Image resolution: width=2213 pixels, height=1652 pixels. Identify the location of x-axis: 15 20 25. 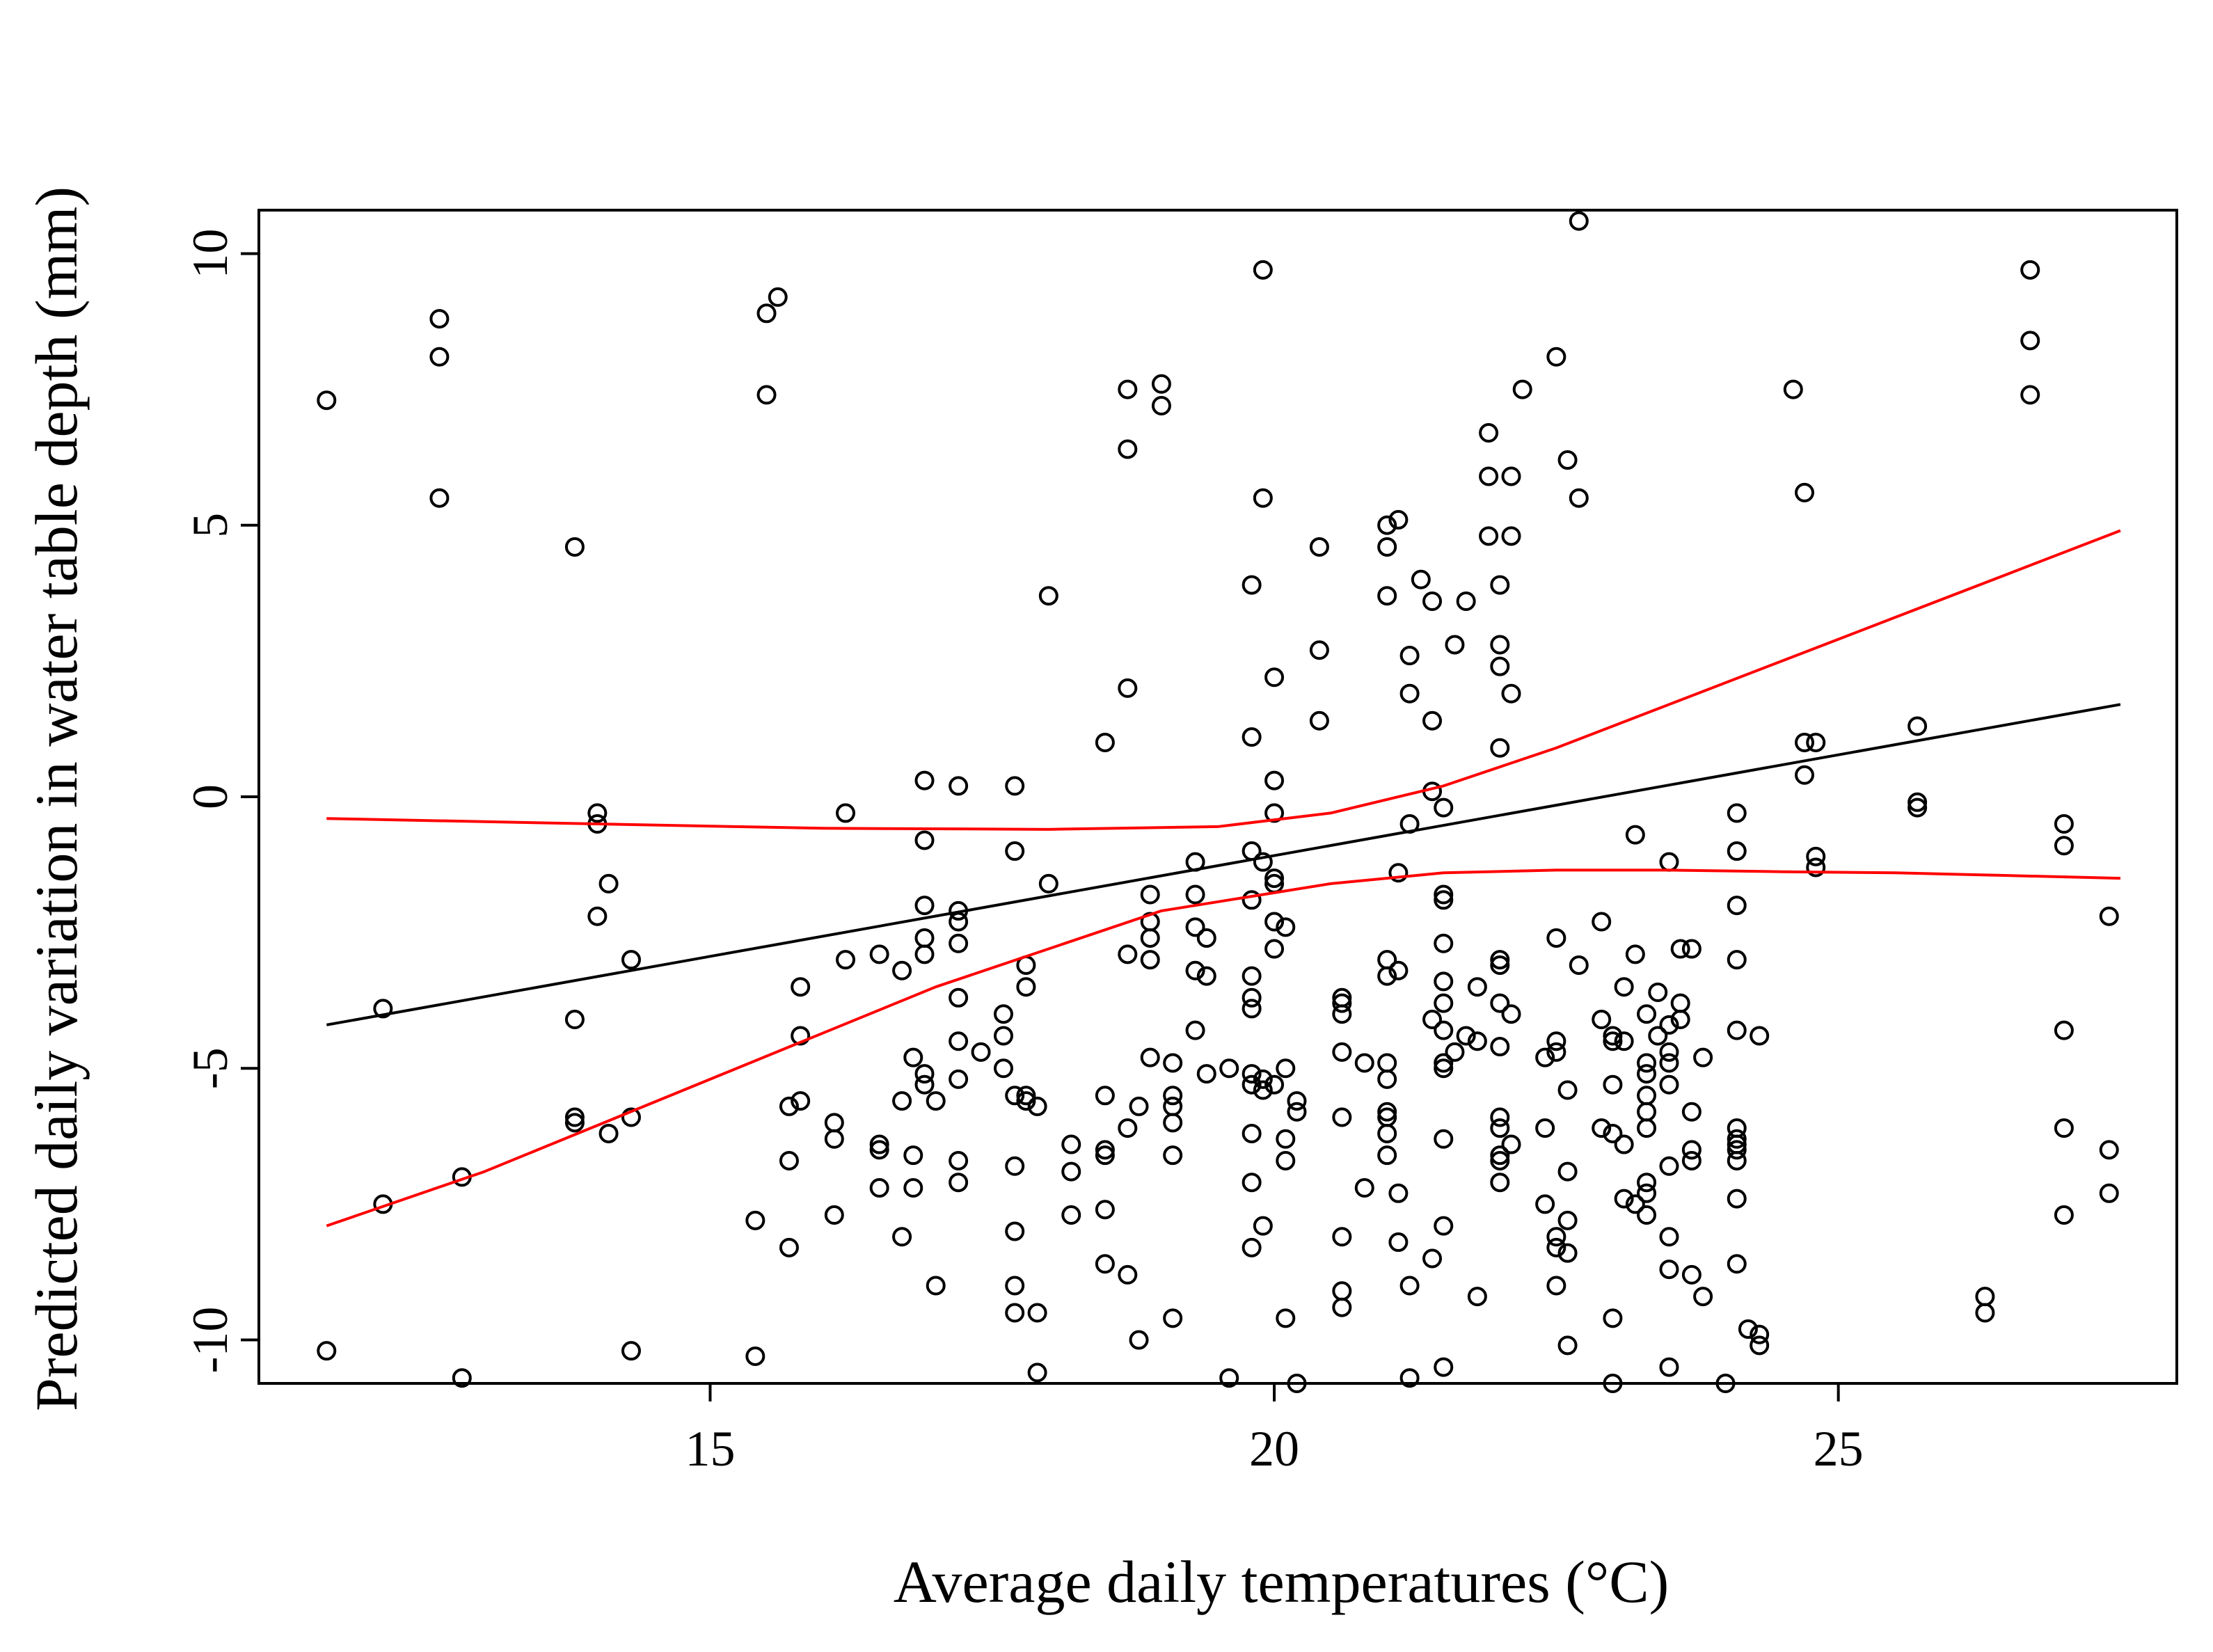
(1274, 1429).